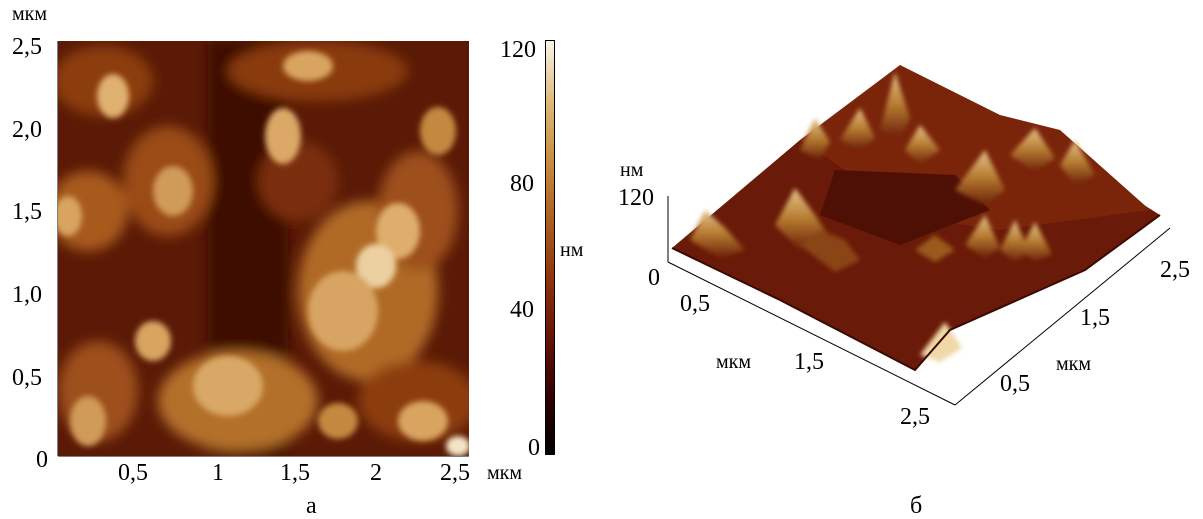 The image size is (1203, 519). I want to click on panel-b-left-axis-tick: 2,5, so click(915, 417).